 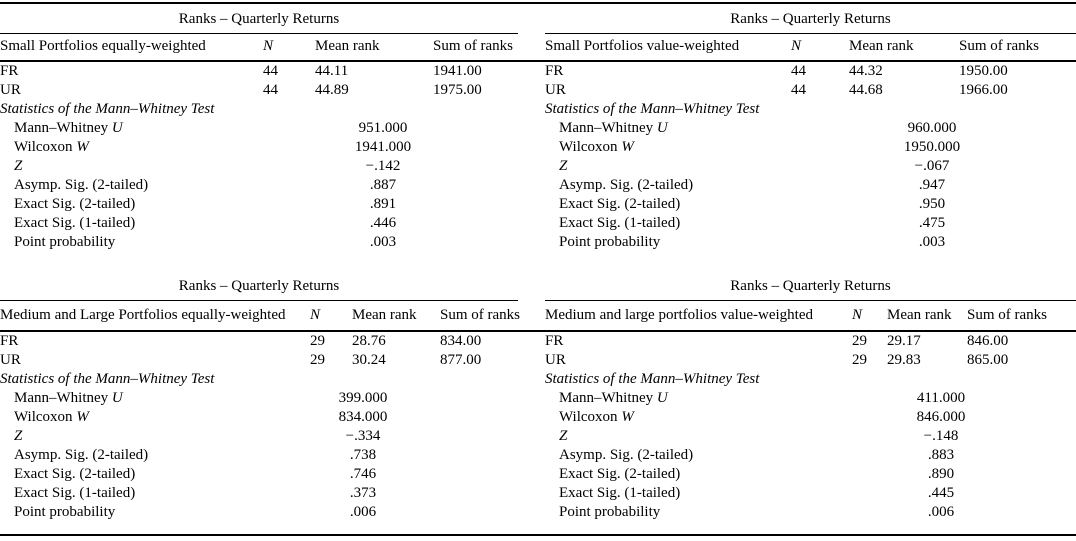 I want to click on stat-row: Asymp. Sig. (2-tailed) .887, so click(x=259, y=185).